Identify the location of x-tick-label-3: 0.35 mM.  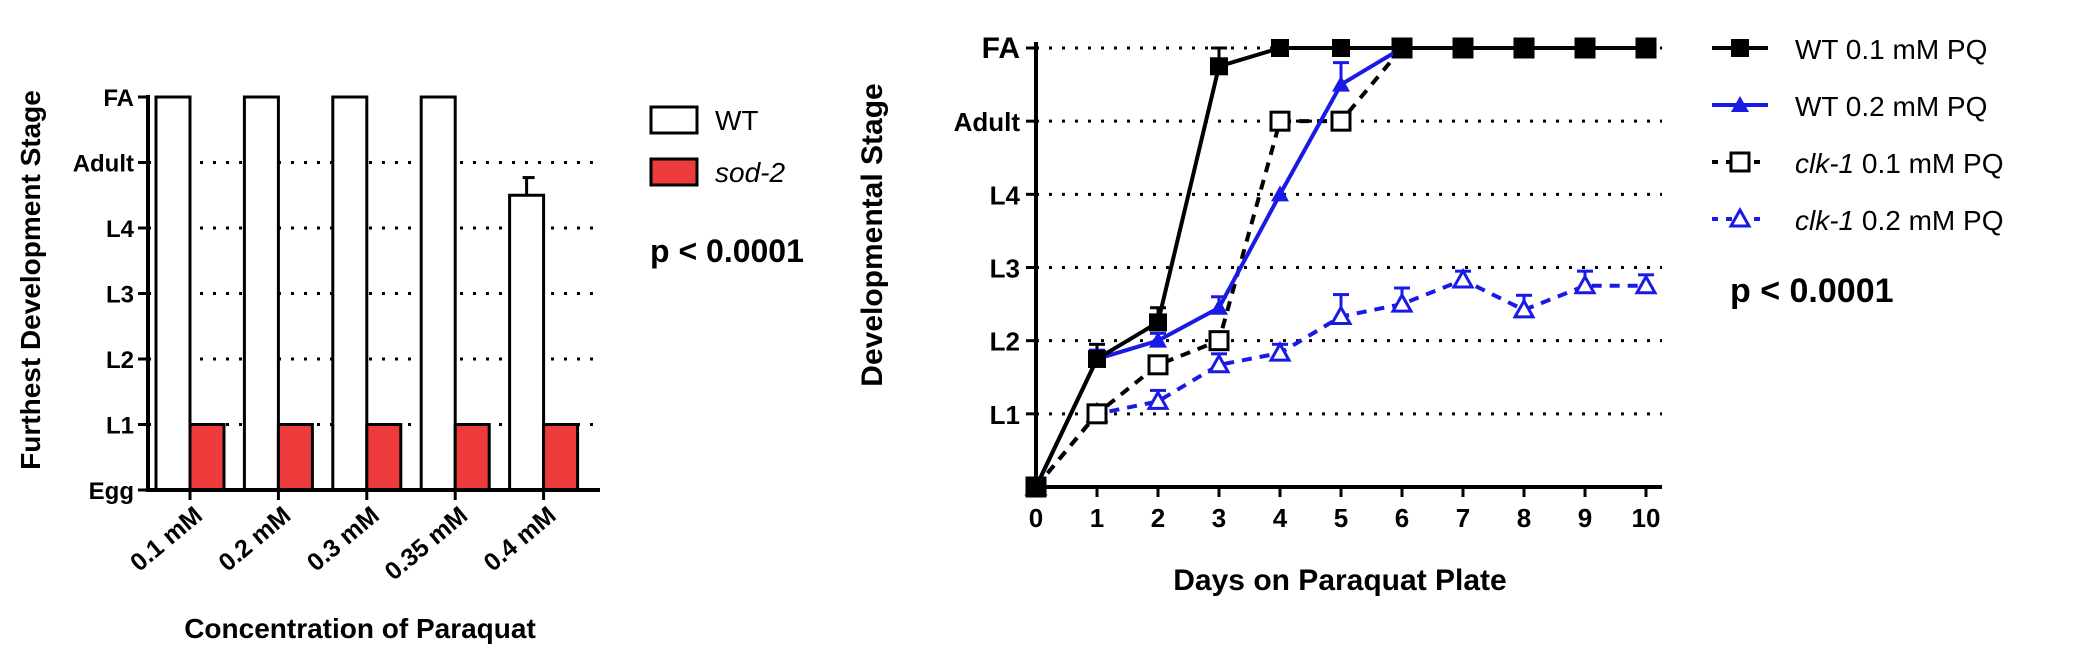
(426, 543).